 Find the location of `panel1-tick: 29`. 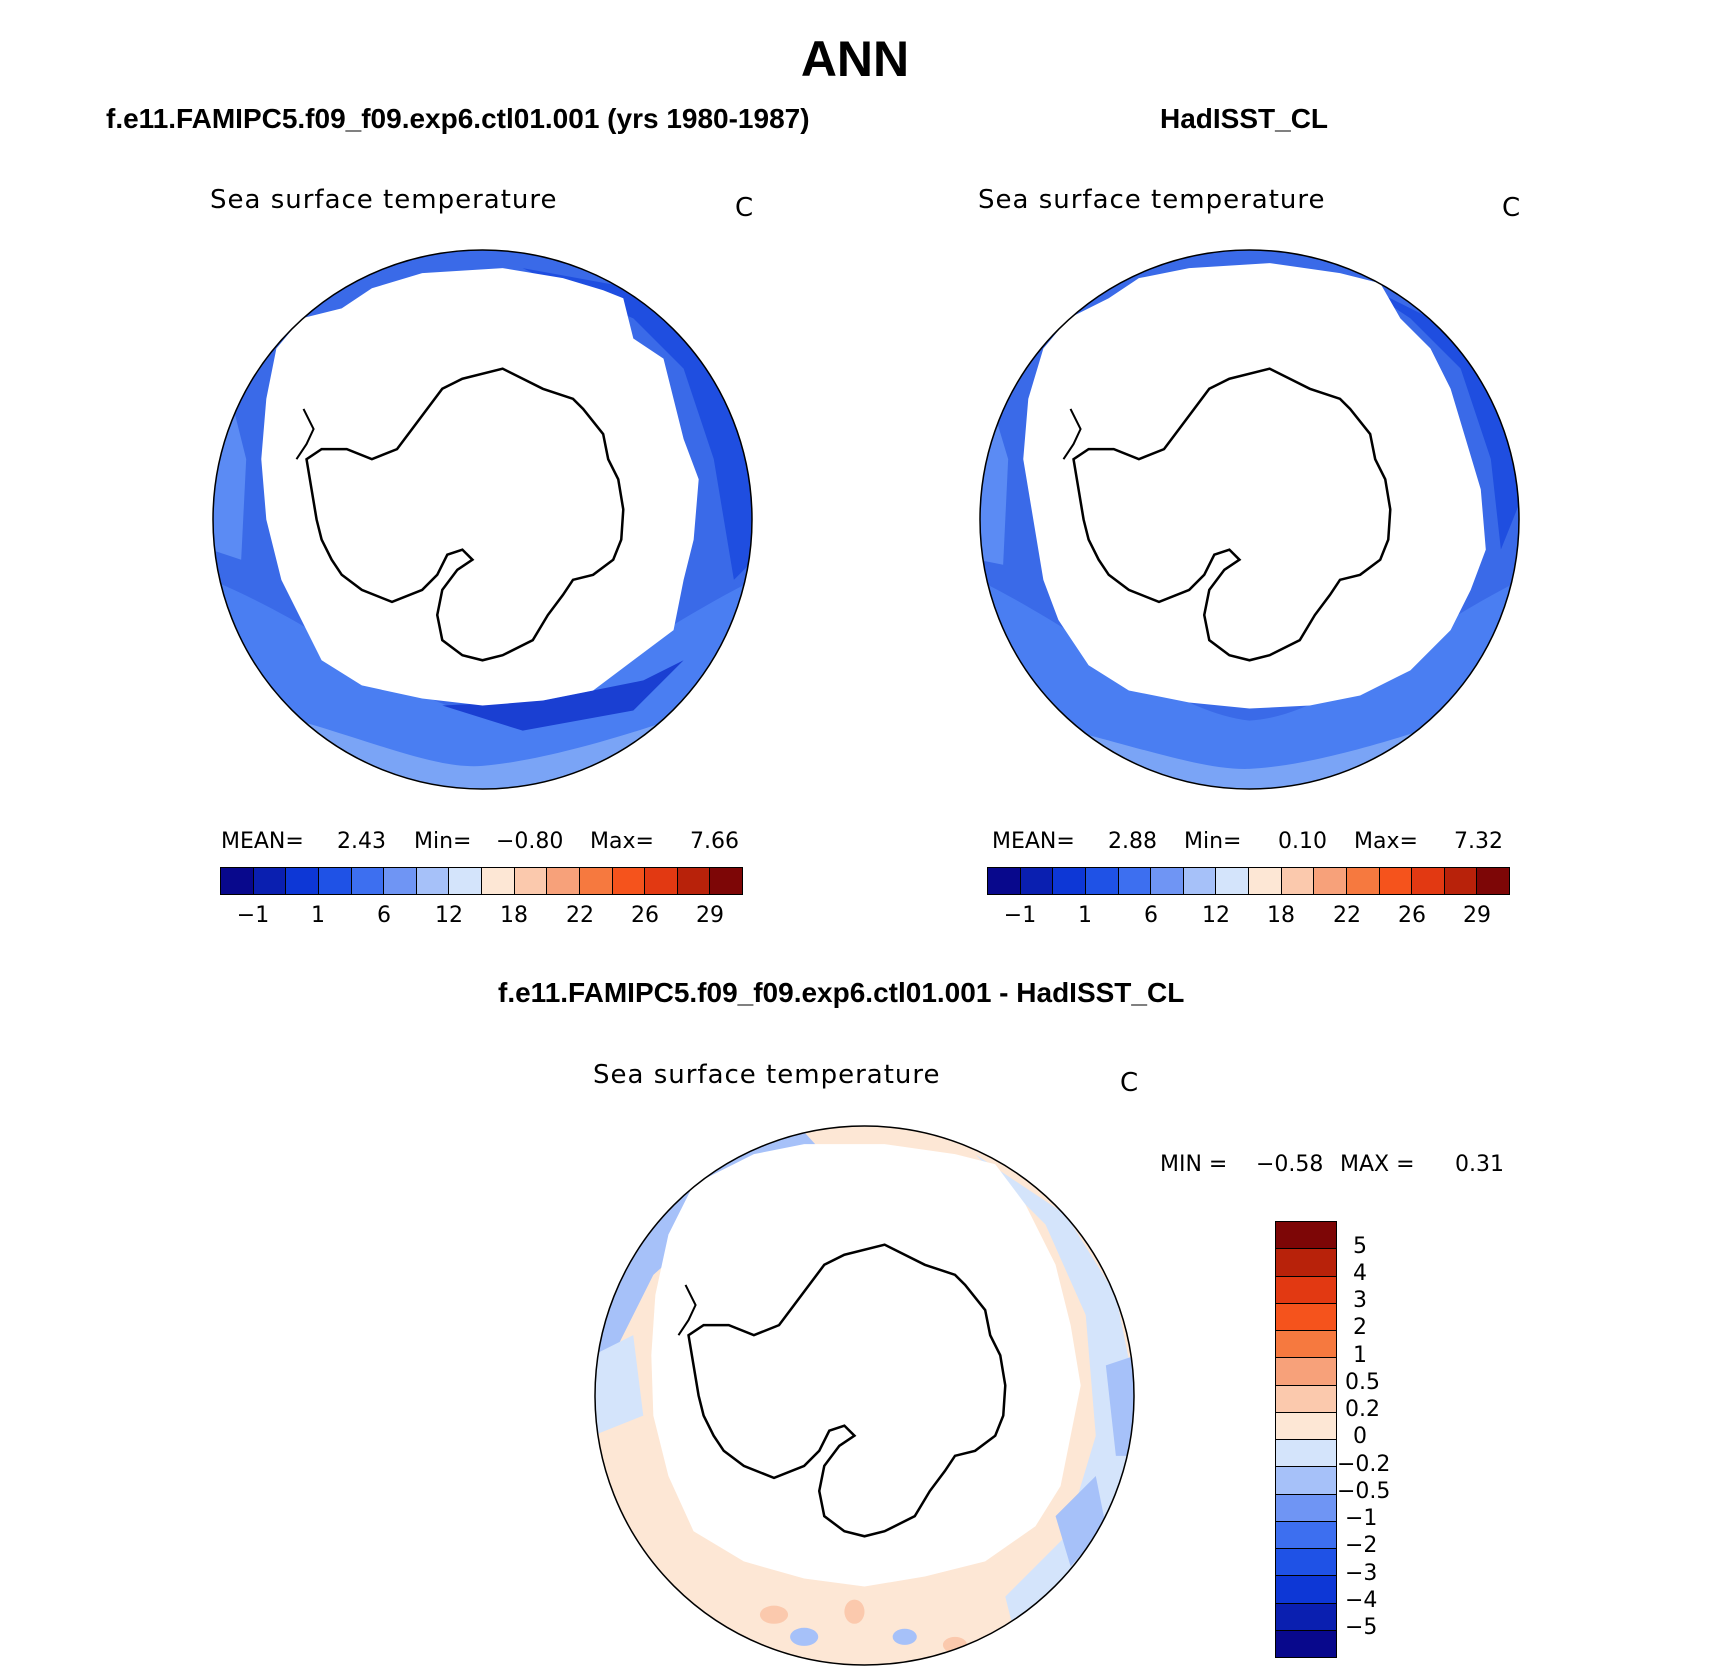

panel1-tick: 29 is located at coordinates (710, 915).